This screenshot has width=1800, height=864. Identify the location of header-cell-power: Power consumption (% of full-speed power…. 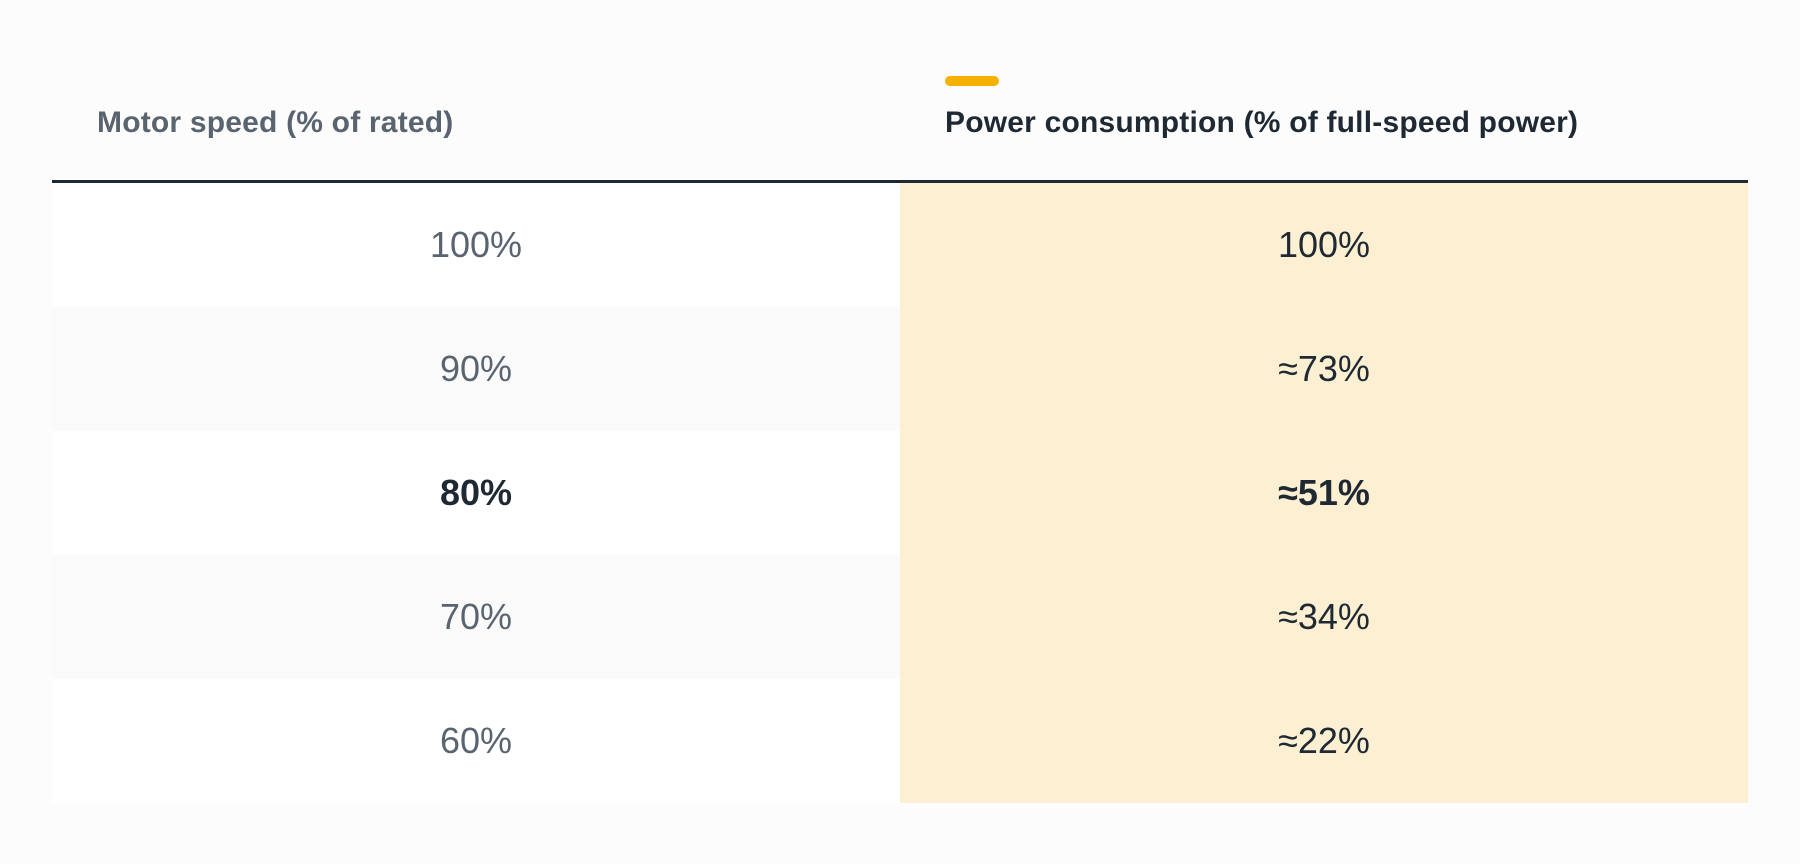
(1324, 90).